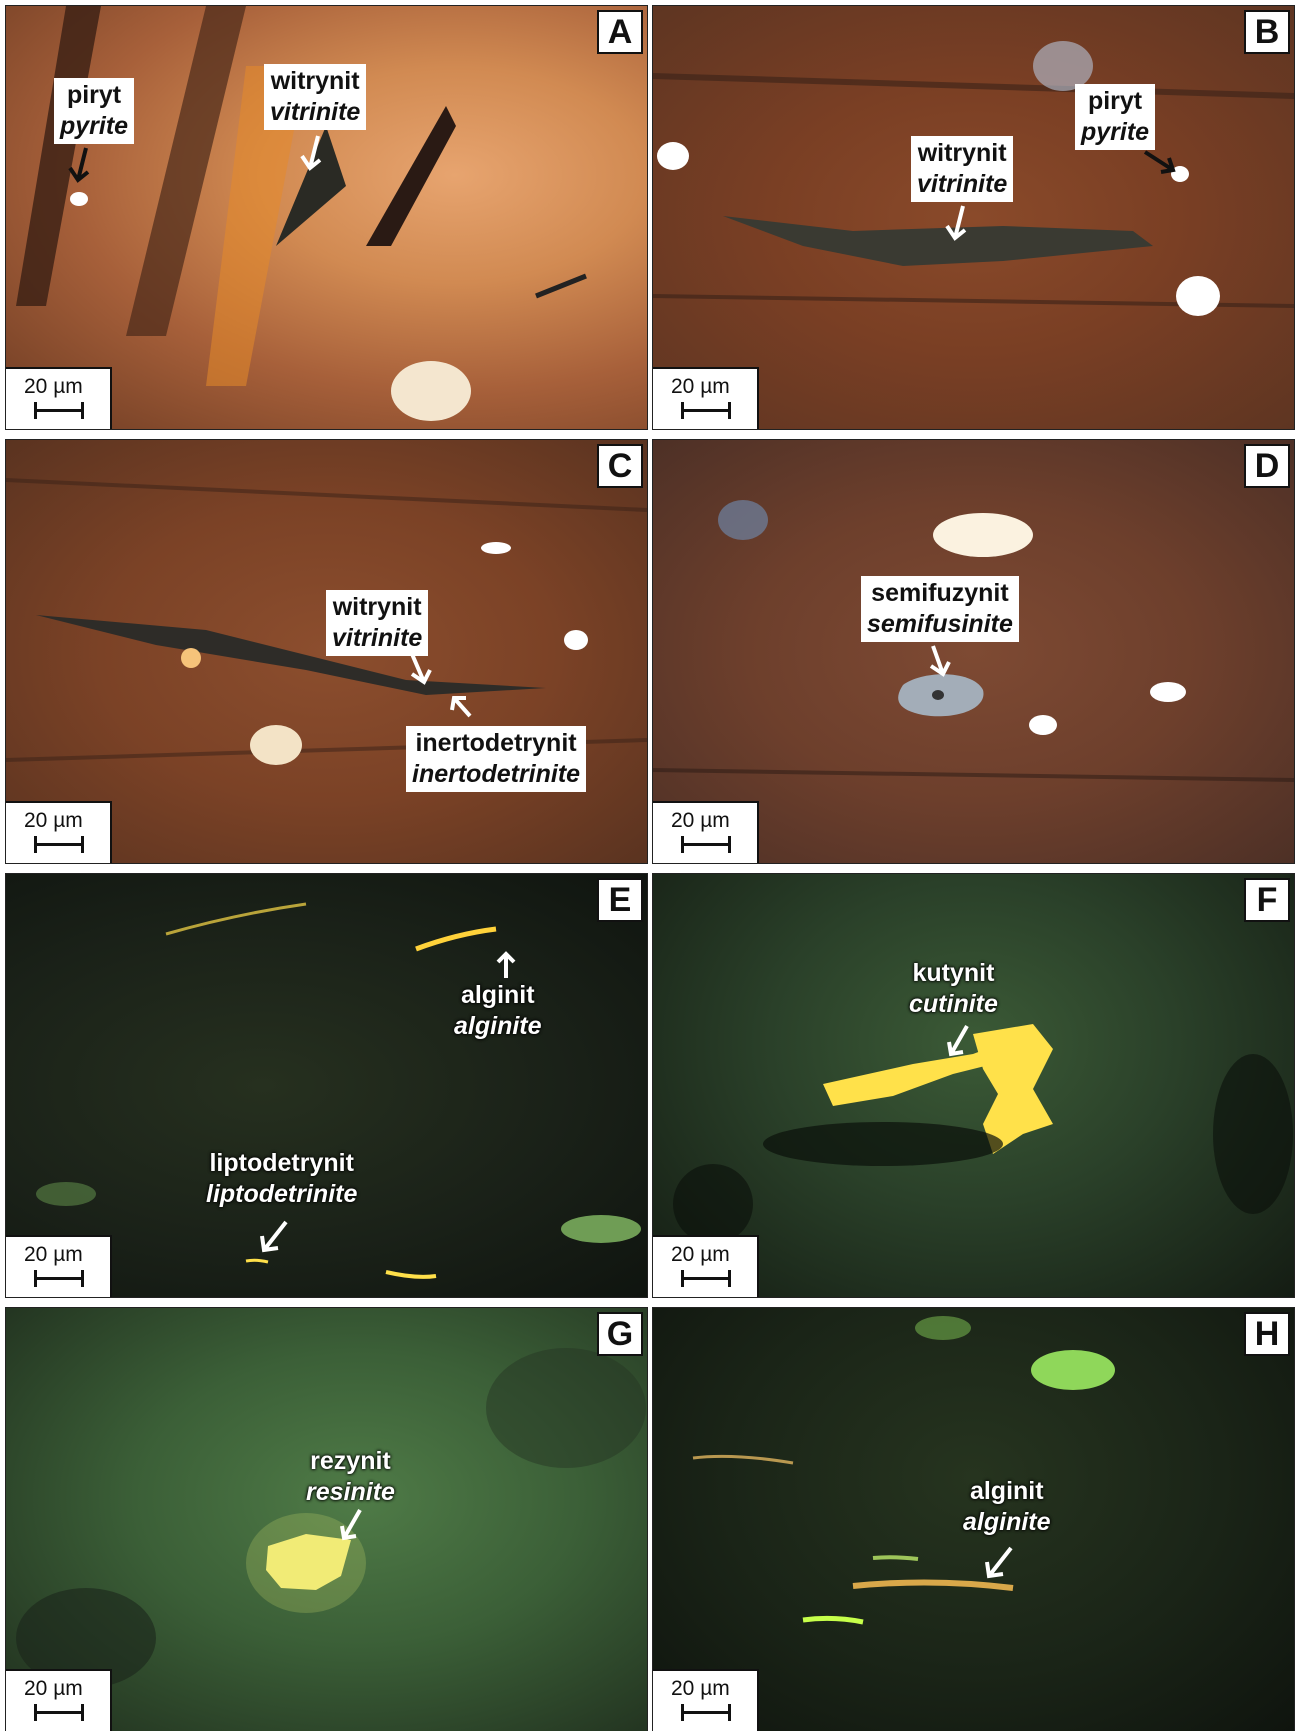 This screenshot has width=1297, height=1731. Describe the element at coordinates (620, 1334) in the screenshot. I see `panel-letter: G` at that location.